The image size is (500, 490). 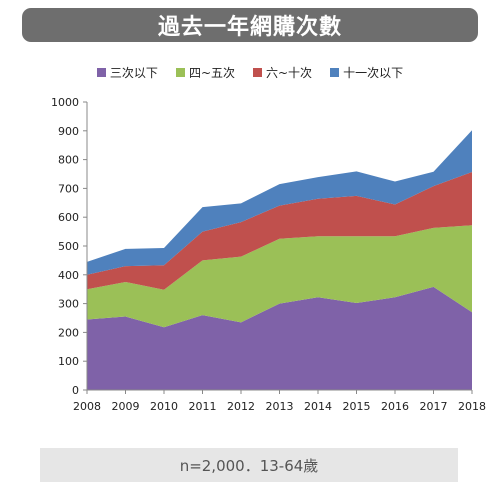 I want to click on title-banner: 過去一年網購次數, so click(x=250, y=25).